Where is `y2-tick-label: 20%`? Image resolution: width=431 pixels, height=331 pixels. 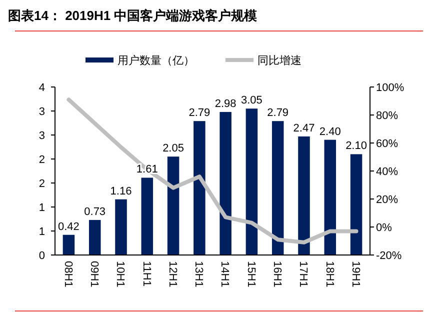
y2-tick-label: 20% is located at coordinates (387, 200).